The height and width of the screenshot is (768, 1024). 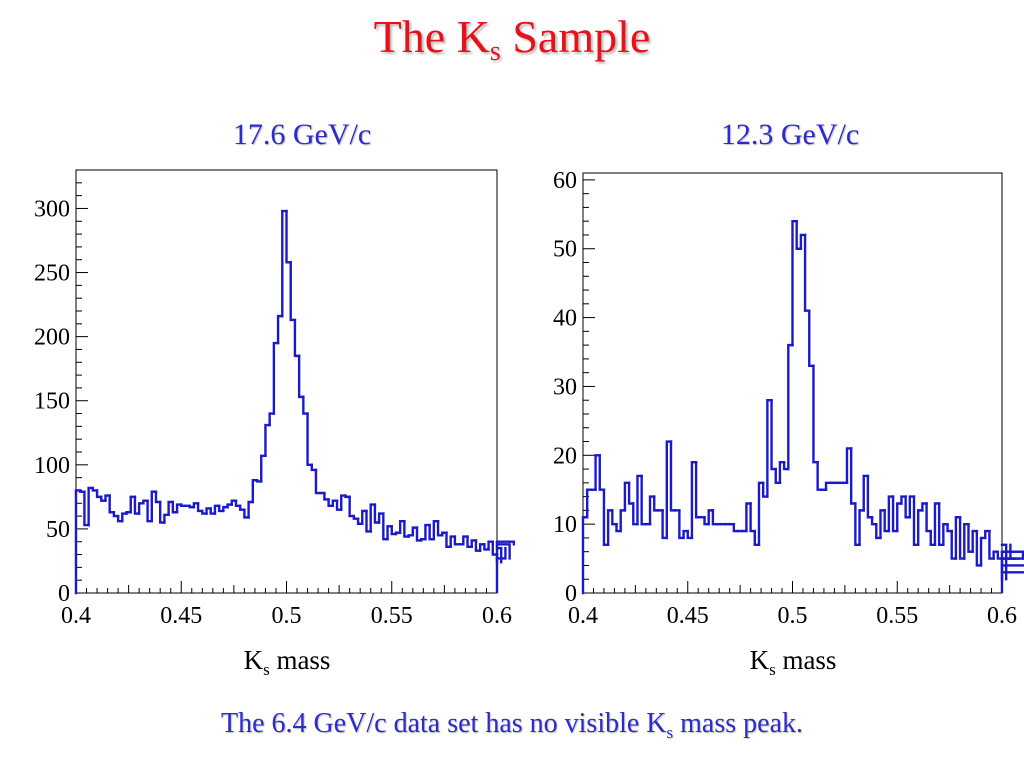 What do you see at coordinates (52, 466) in the screenshot?
I see `left-y-tick-label: 100` at bounding box center [52, 466].